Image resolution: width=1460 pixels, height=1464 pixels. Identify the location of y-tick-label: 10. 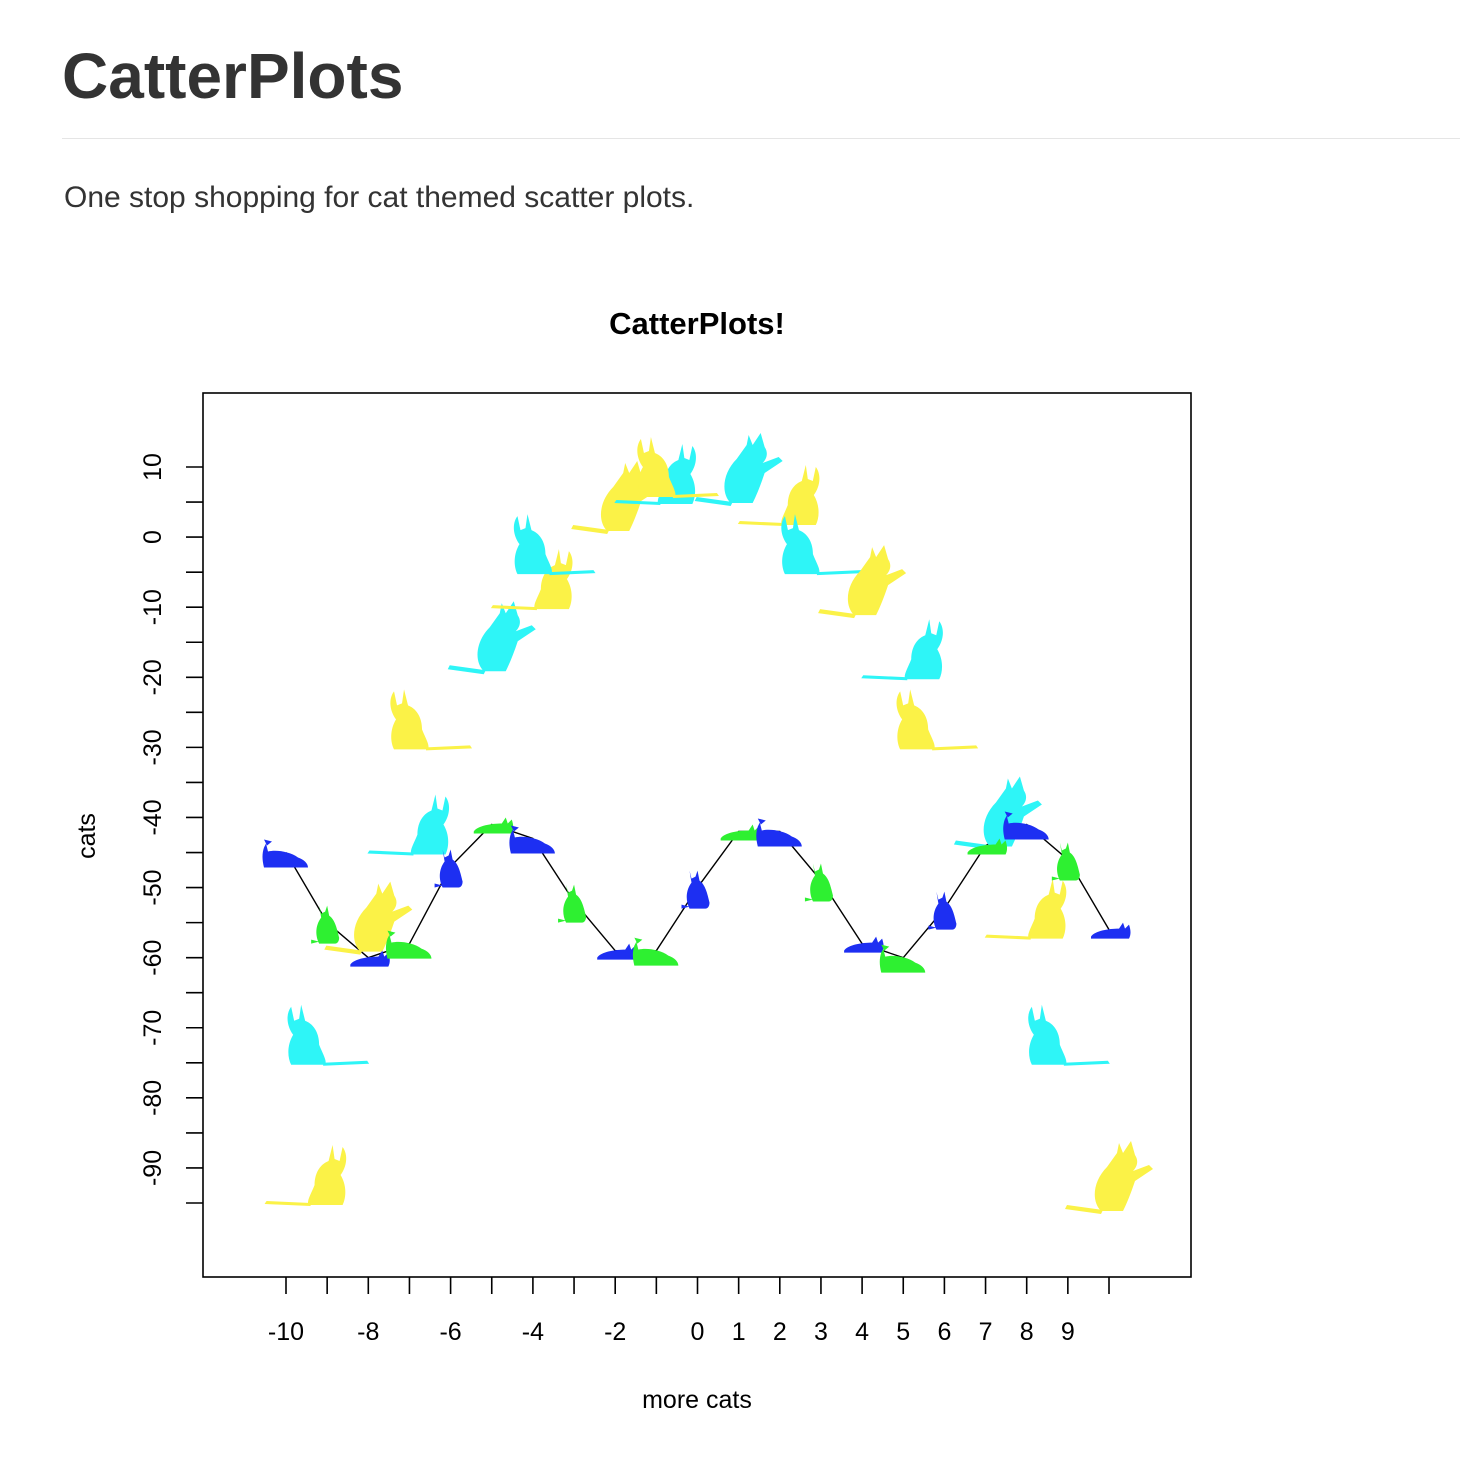
(153, 467).